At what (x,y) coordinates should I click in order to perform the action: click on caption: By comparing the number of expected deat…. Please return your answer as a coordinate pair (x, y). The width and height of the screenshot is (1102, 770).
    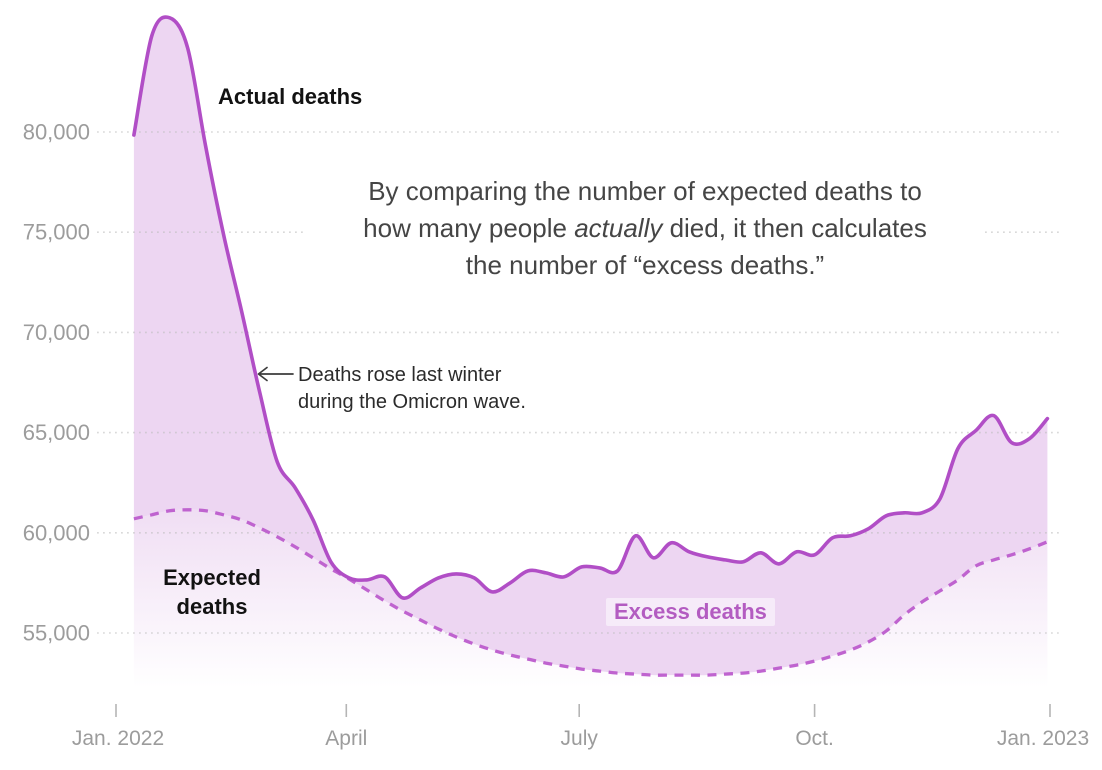
    Looking at the image, I should click on (645, 228).